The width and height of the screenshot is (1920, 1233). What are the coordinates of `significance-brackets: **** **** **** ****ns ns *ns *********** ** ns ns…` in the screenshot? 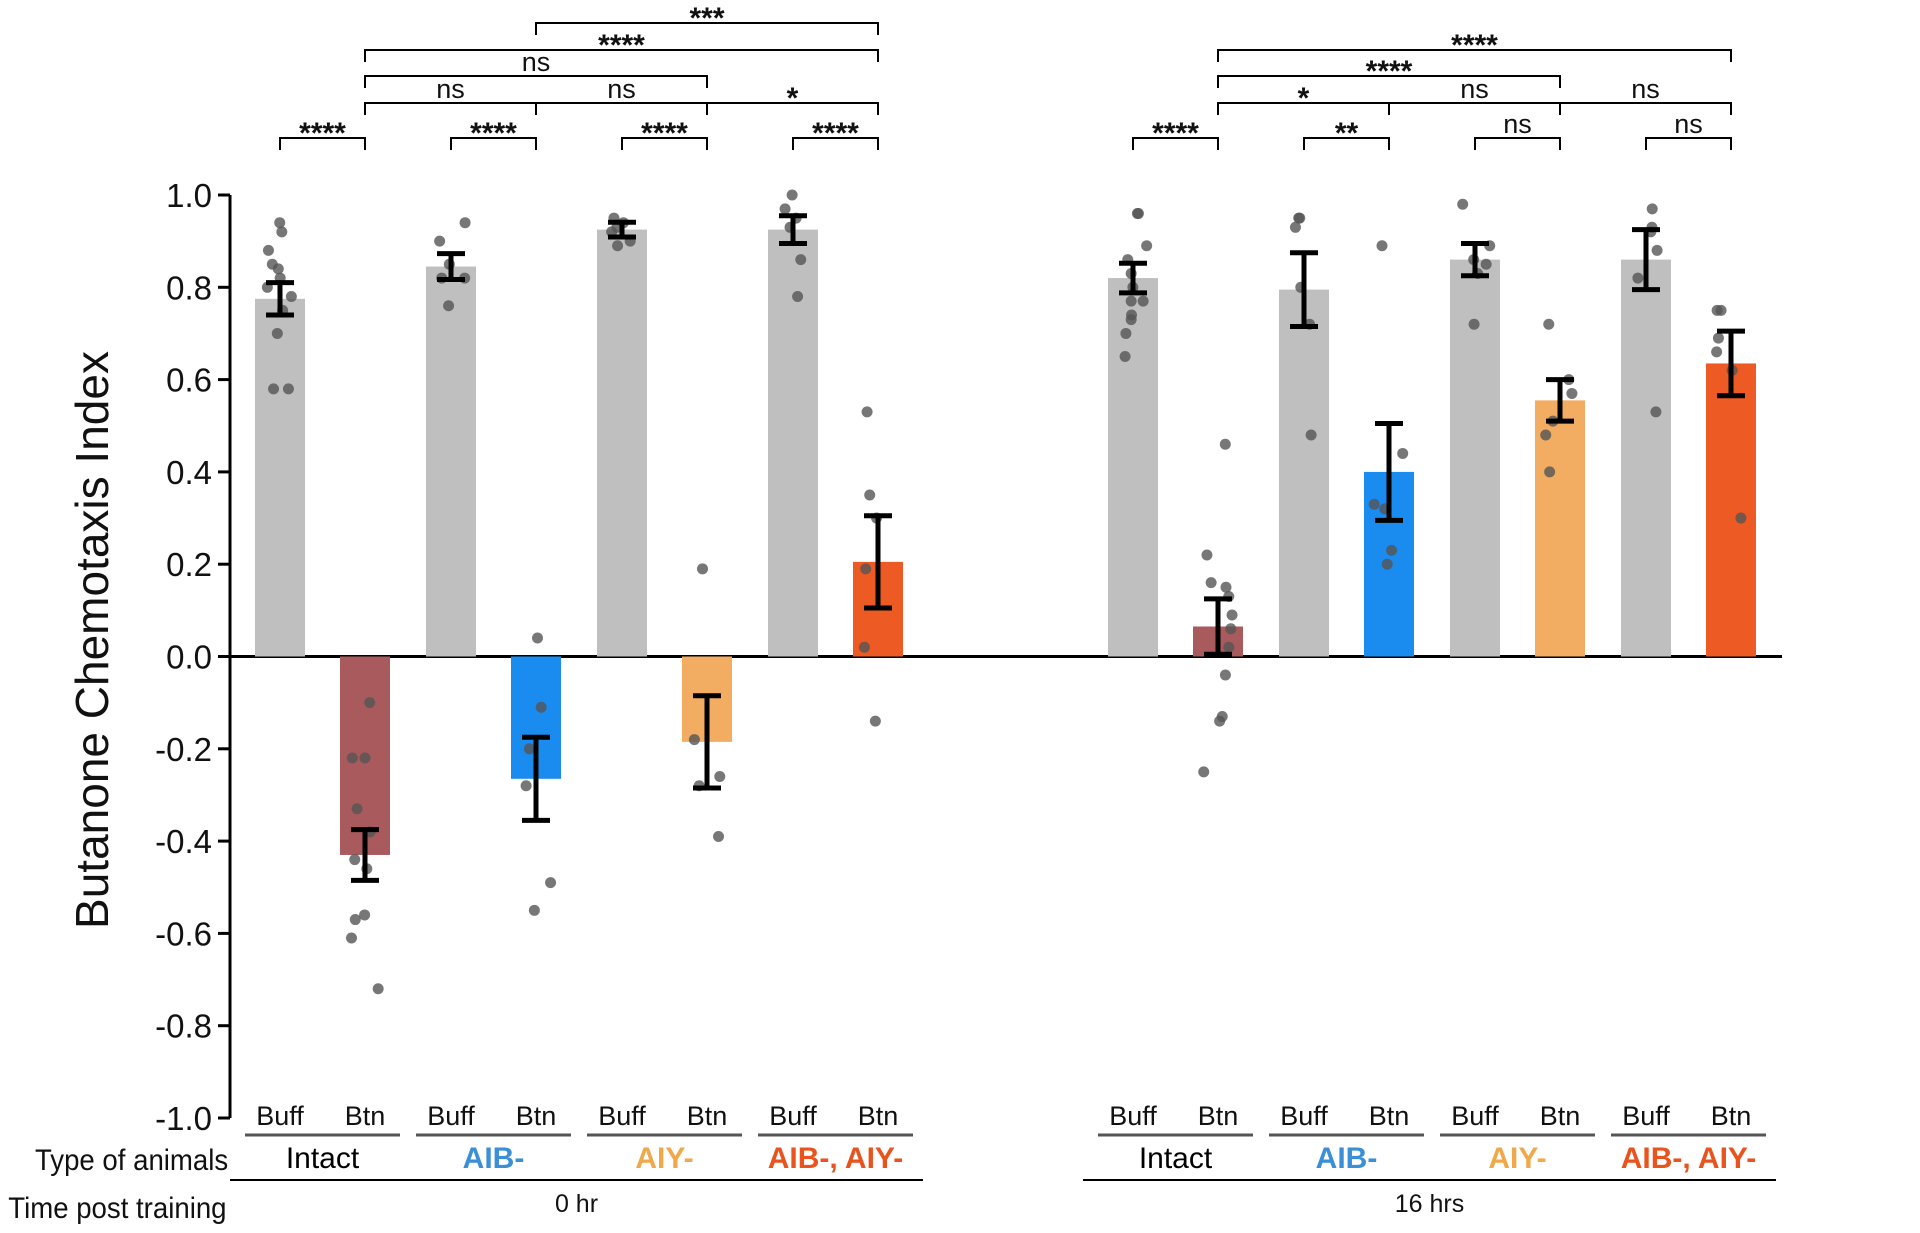 It's located at (1005, 76).